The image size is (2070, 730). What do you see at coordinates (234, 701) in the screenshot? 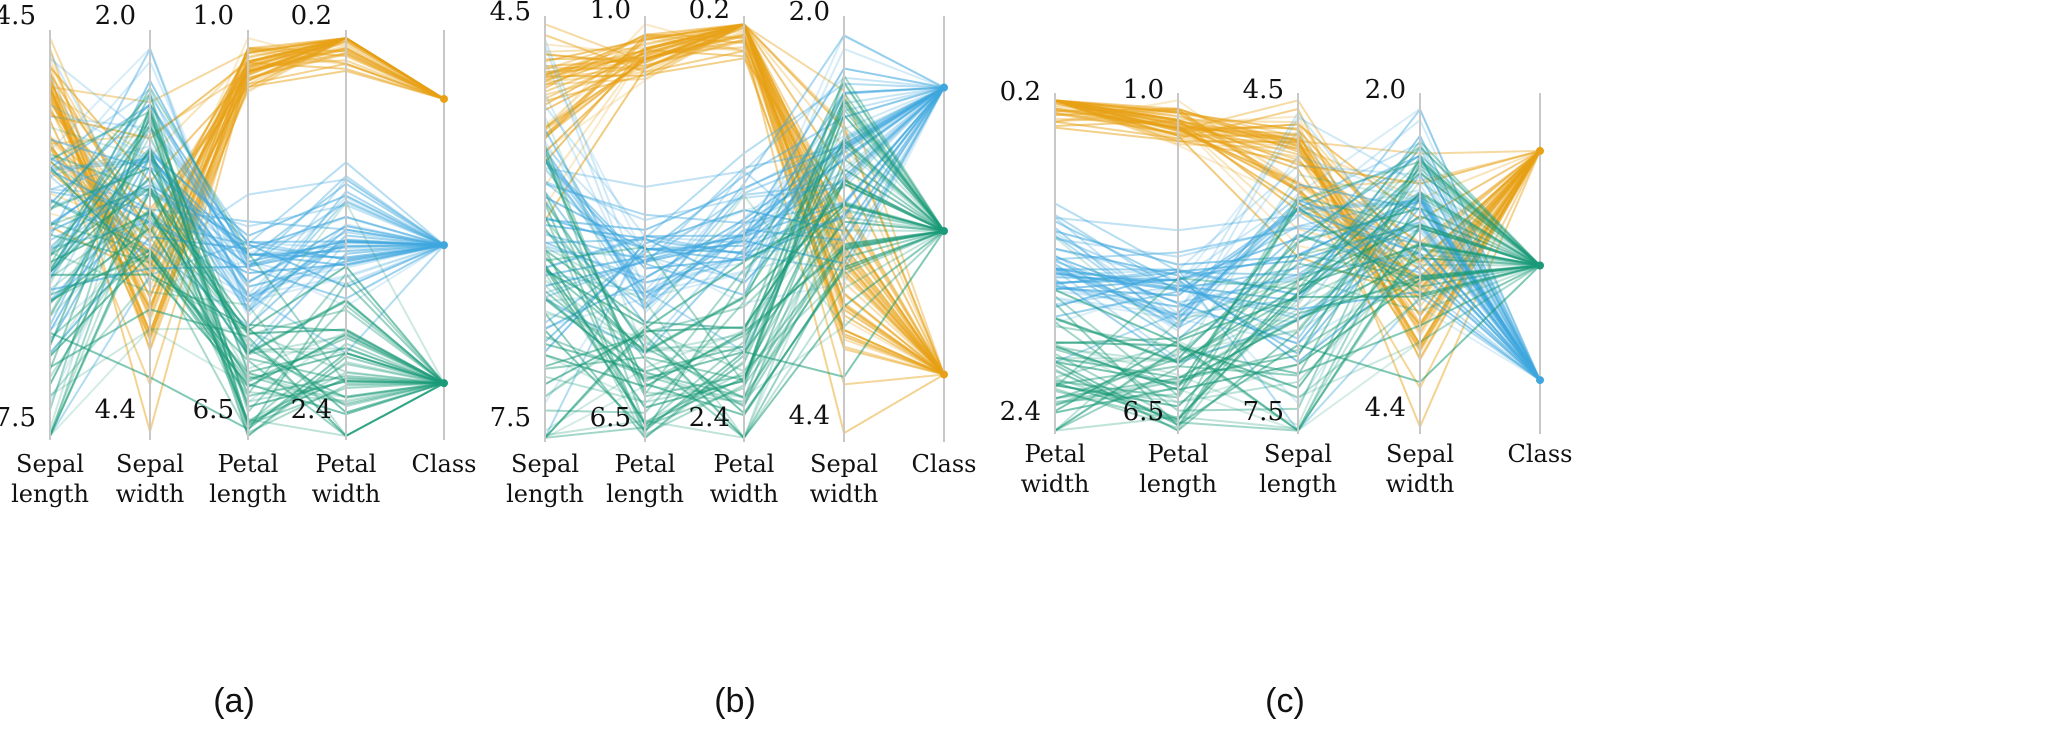
I see `panel-label: (a)` at bounding box center [234, 701].